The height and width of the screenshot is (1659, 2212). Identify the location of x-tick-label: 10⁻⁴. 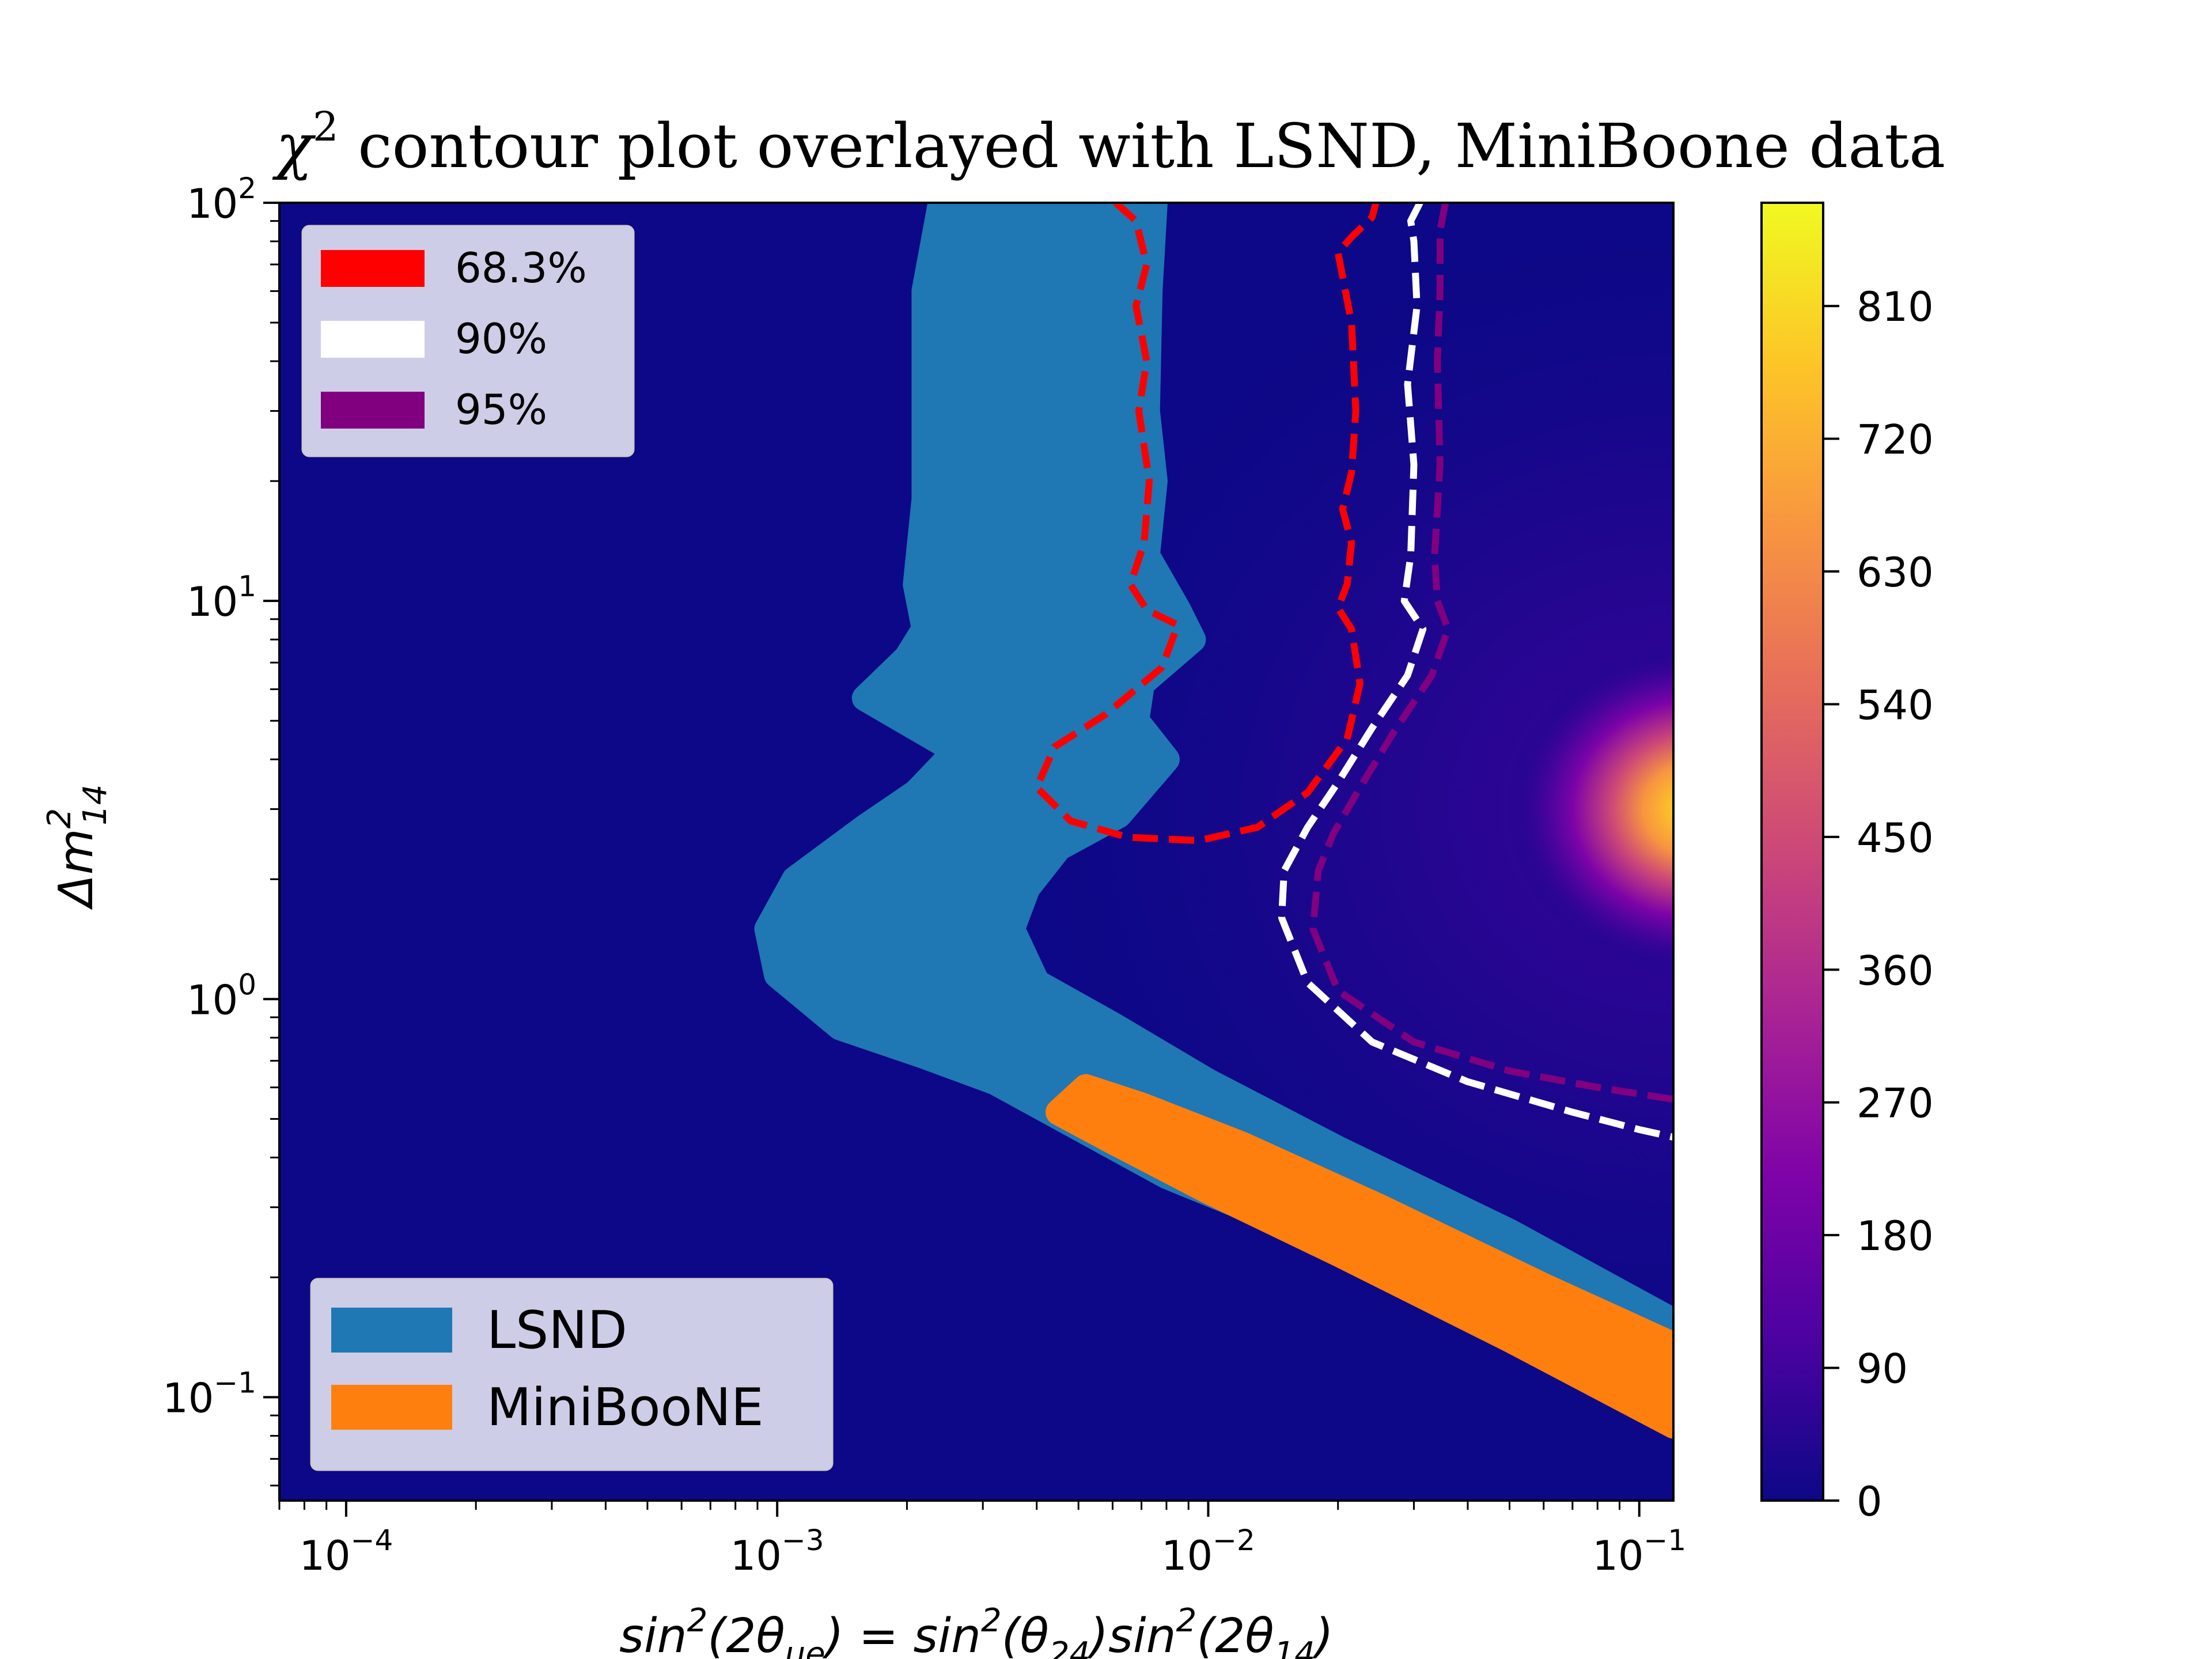
(346, 1552).